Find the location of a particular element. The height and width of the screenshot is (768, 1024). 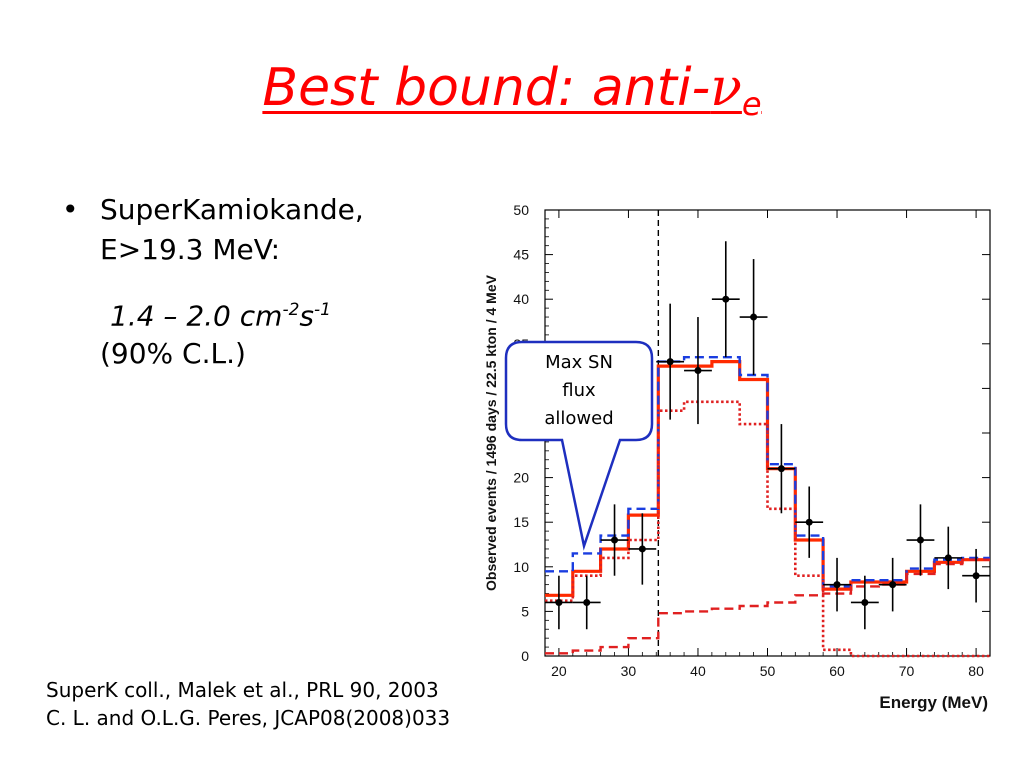

slide-title: Best bound: anti-νe is located at coordinates (512, 90).